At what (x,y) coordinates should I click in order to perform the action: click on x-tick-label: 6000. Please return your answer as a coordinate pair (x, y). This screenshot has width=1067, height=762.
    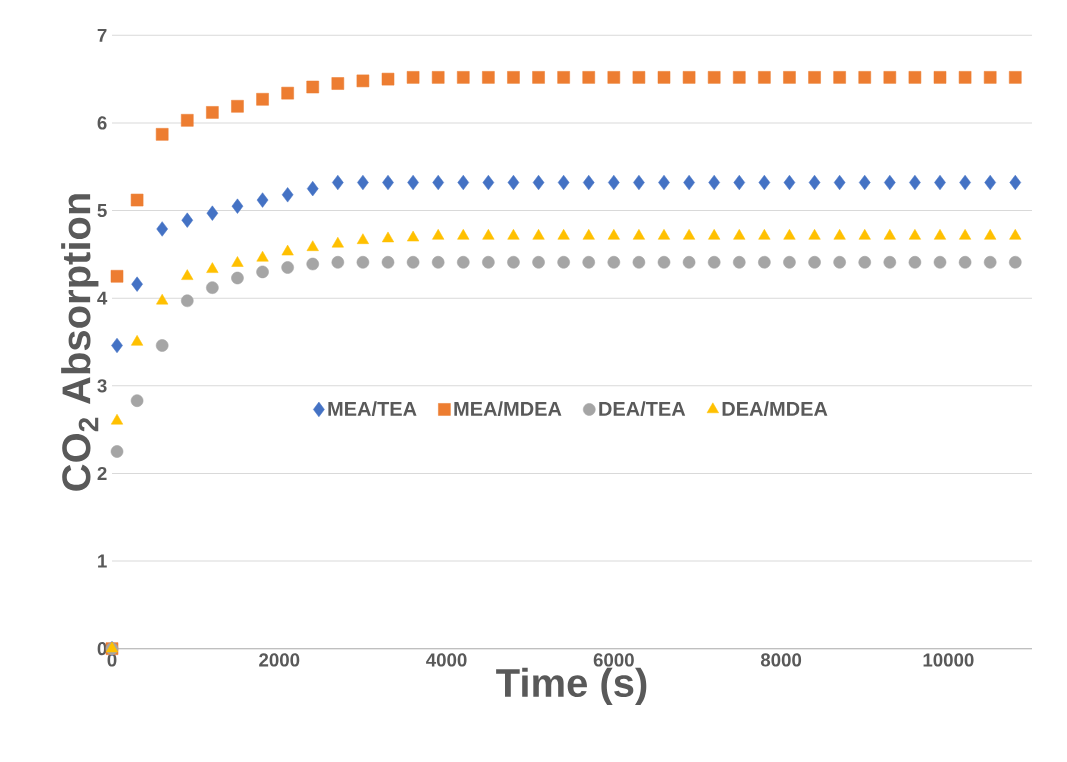
    Looking at the image, I should click on (613, 660).